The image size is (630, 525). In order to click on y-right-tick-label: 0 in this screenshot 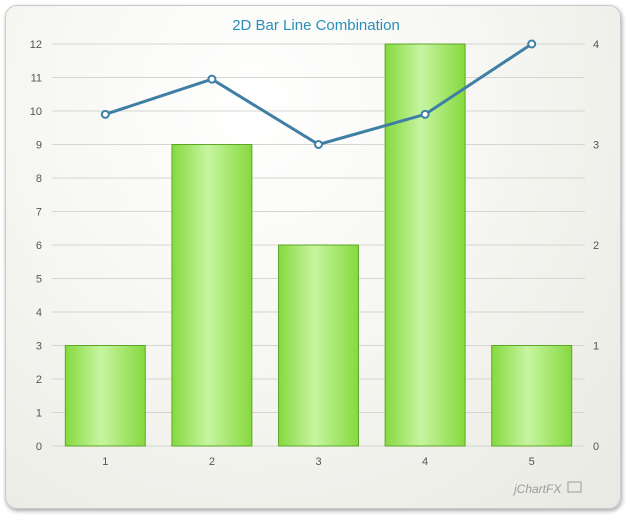, I will do `click(596, 447)`.